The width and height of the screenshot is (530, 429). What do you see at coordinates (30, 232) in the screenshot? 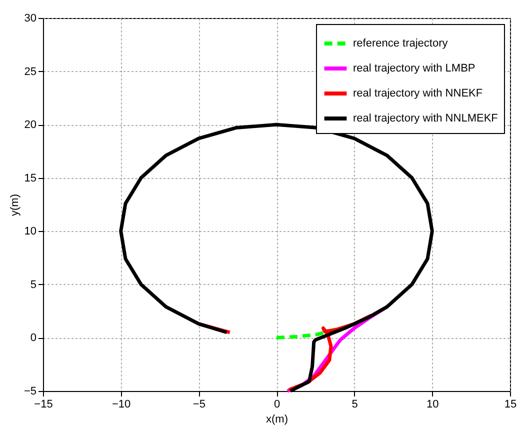
I see `y-tick-label: 10` at bounding box center [30, 232].